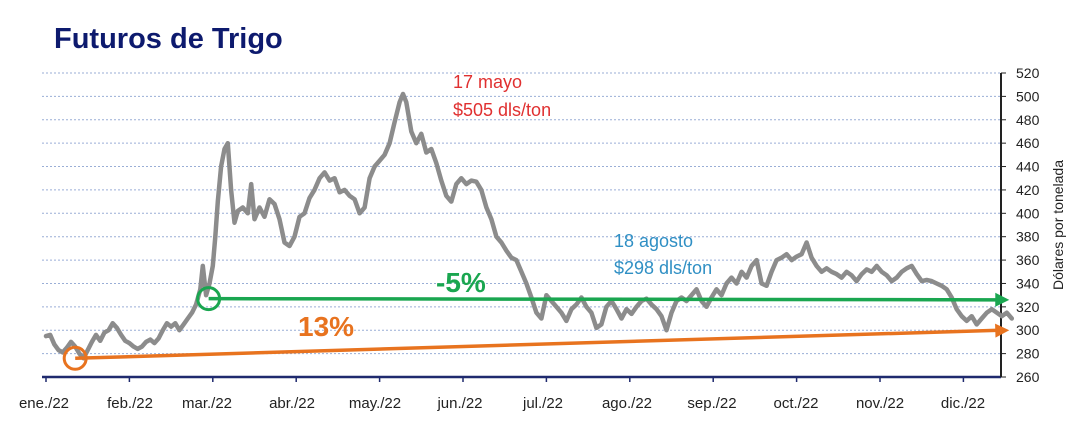 The image size is (1071, 425). What do you see at coordinates (461, 282) in the screenshot?
I see `minus-5-percent-label: -5%` at bounding box center [461, 282].